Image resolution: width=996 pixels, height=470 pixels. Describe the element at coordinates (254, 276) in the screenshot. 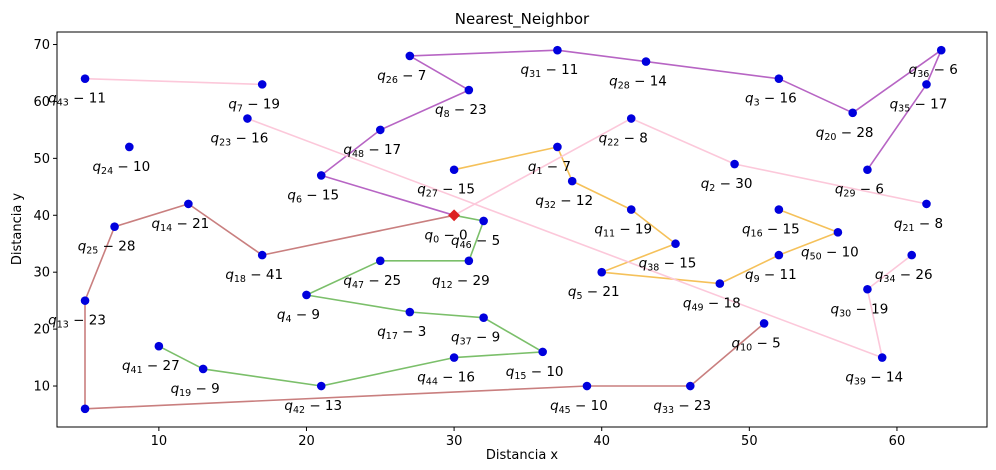

I see `customer-label-18: q18 − 41` at that location.